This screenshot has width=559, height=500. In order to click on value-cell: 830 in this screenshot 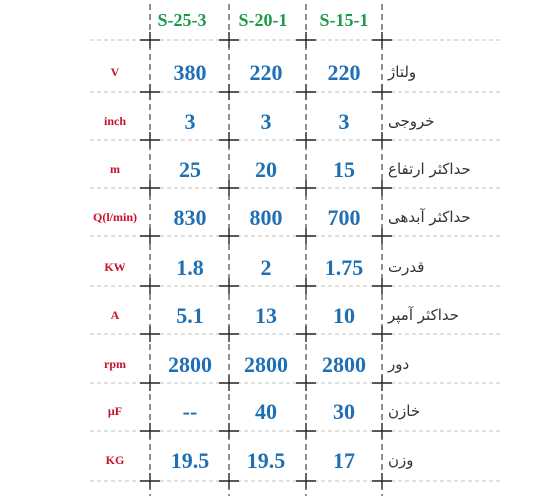, I will do `click(190, 217)`.